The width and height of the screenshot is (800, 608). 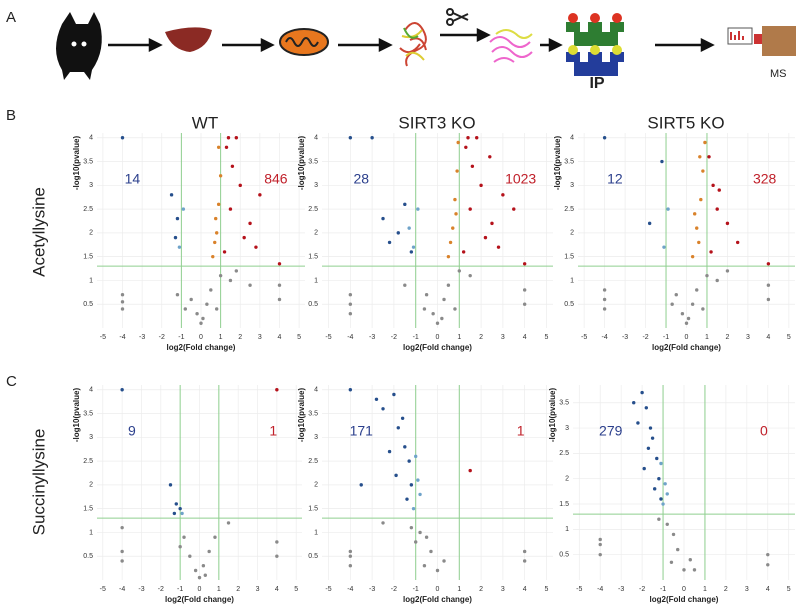 What do you see at coordinates (304, 42) in the screenshot?
I see `mitochondria-icon` at bounding box center [304, 42].